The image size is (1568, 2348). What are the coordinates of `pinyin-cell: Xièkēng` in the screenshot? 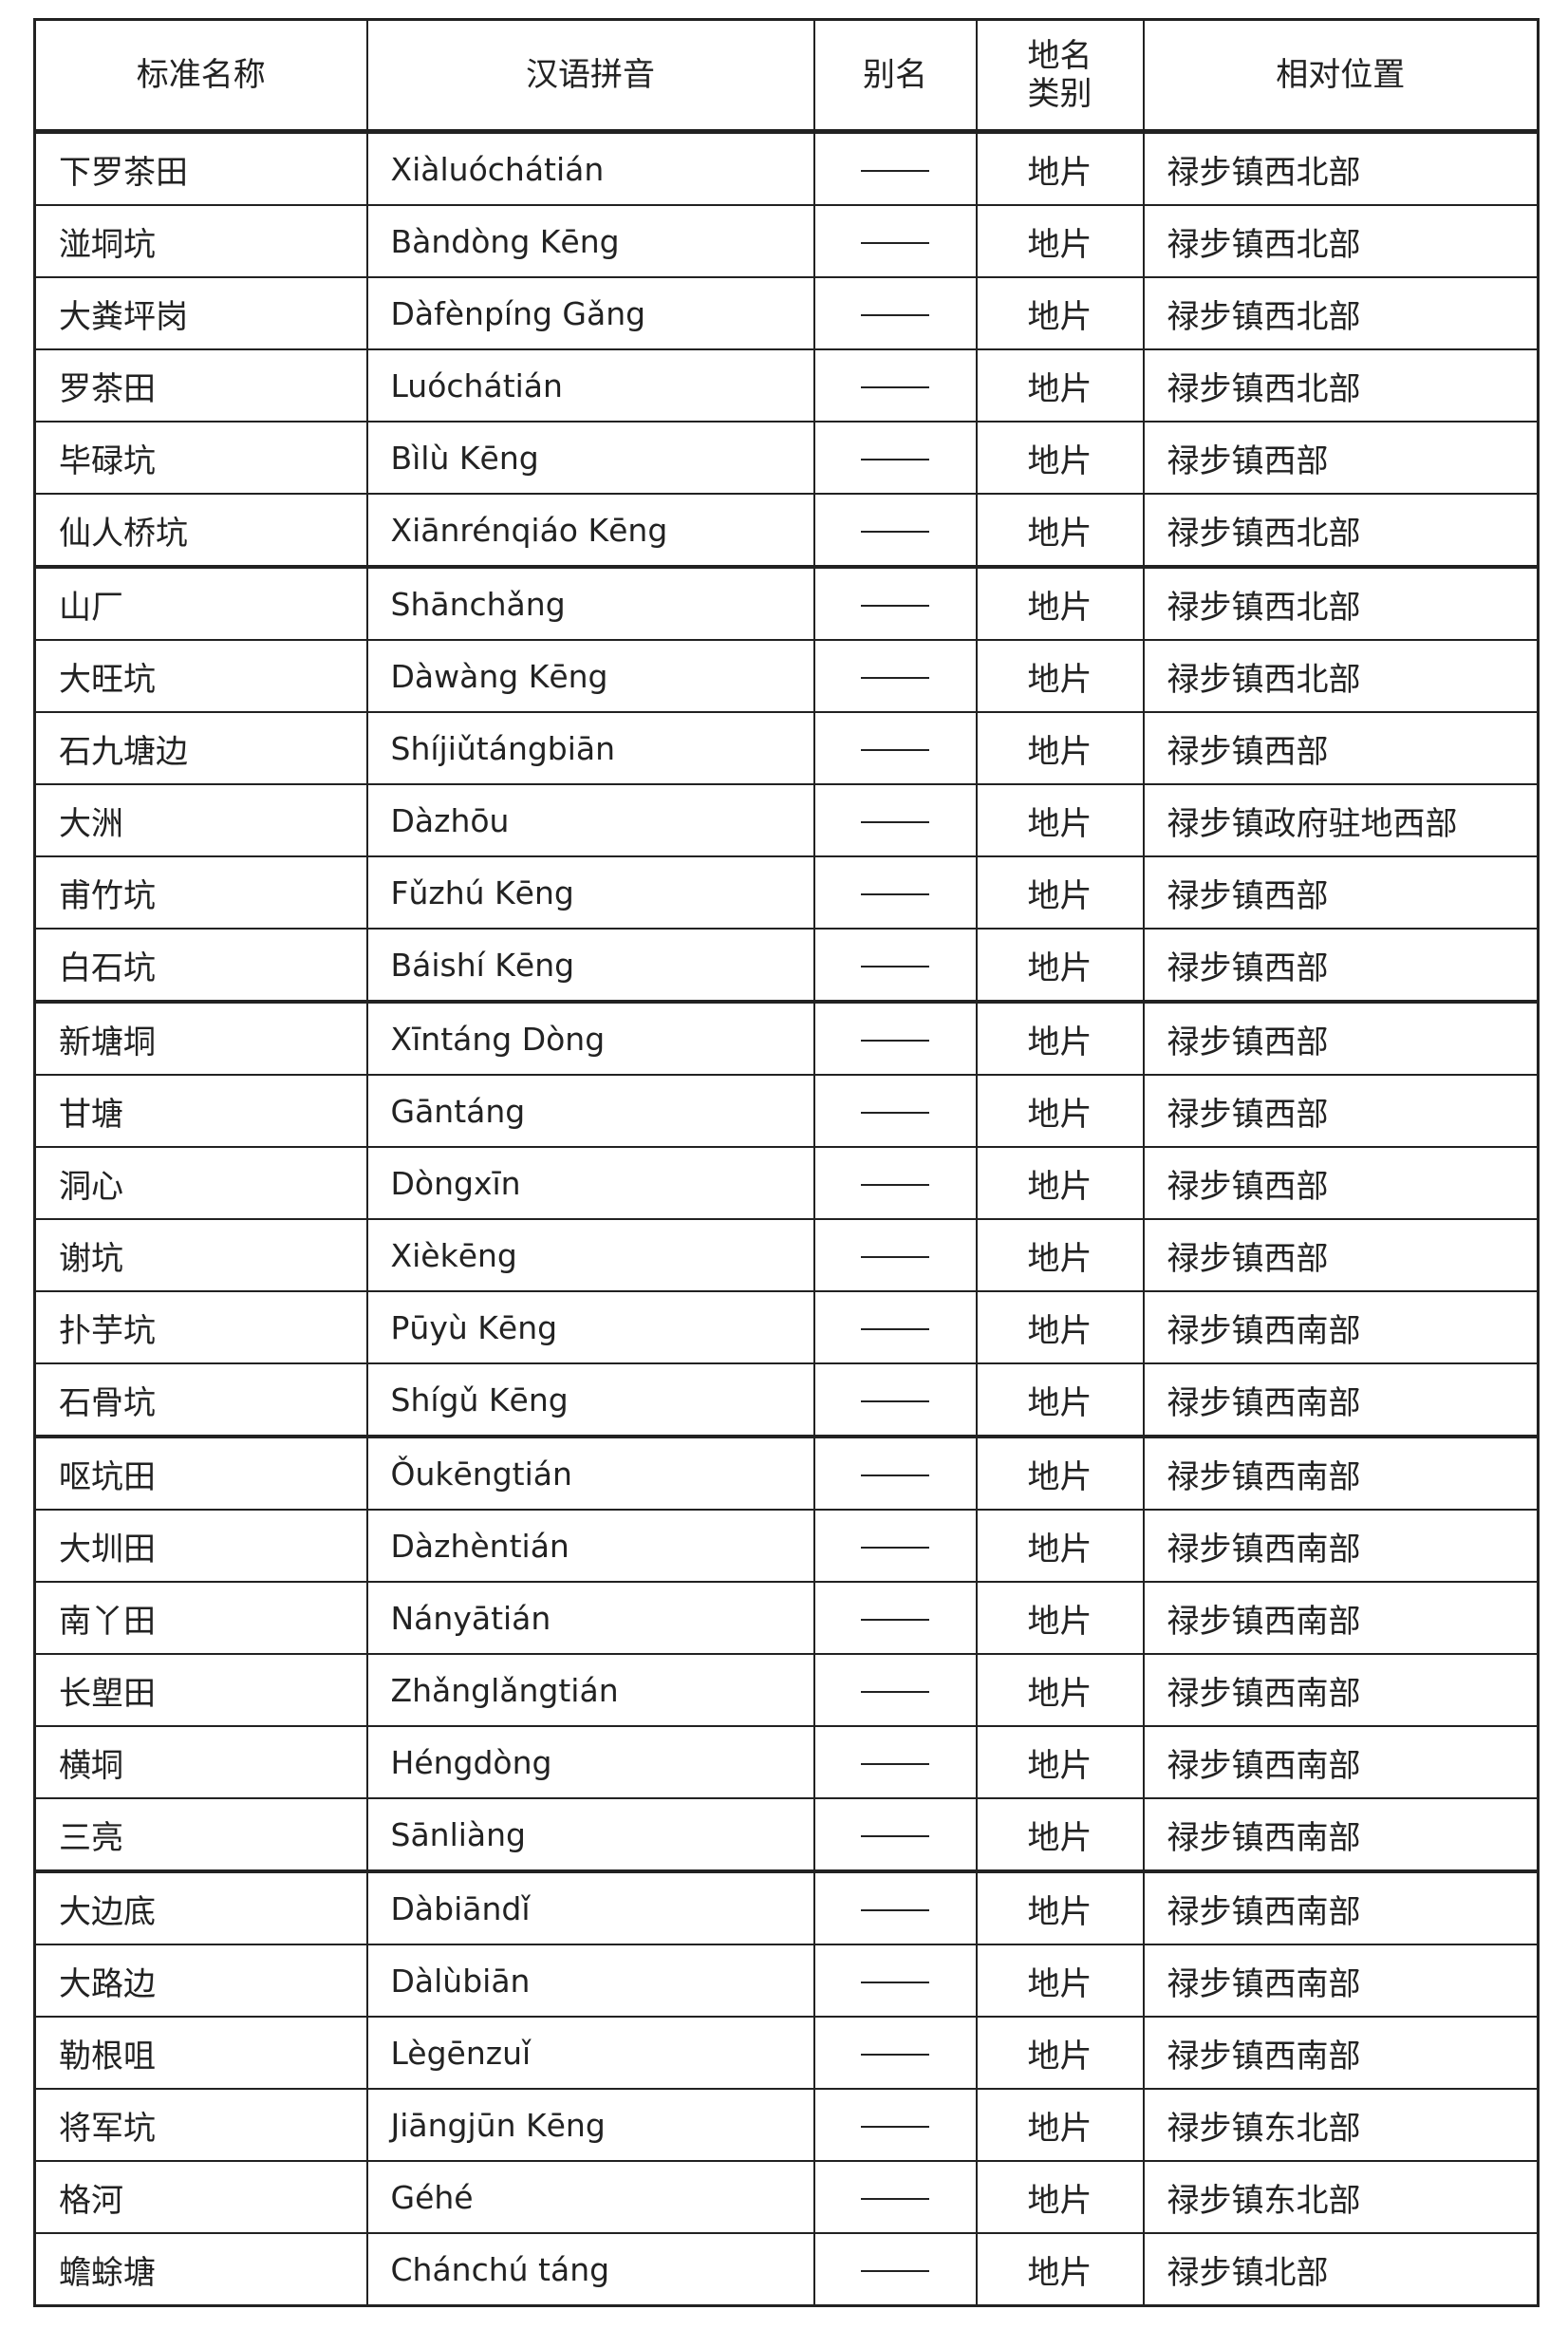 It's located at (590, 1255).